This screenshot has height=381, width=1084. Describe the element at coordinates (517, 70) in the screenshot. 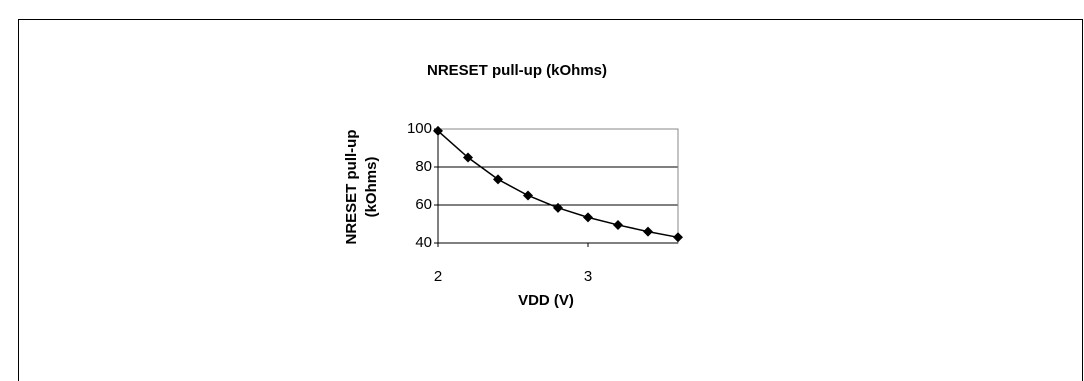

I see `chart-title: NRESET pull-up (kOhms)` at that location.